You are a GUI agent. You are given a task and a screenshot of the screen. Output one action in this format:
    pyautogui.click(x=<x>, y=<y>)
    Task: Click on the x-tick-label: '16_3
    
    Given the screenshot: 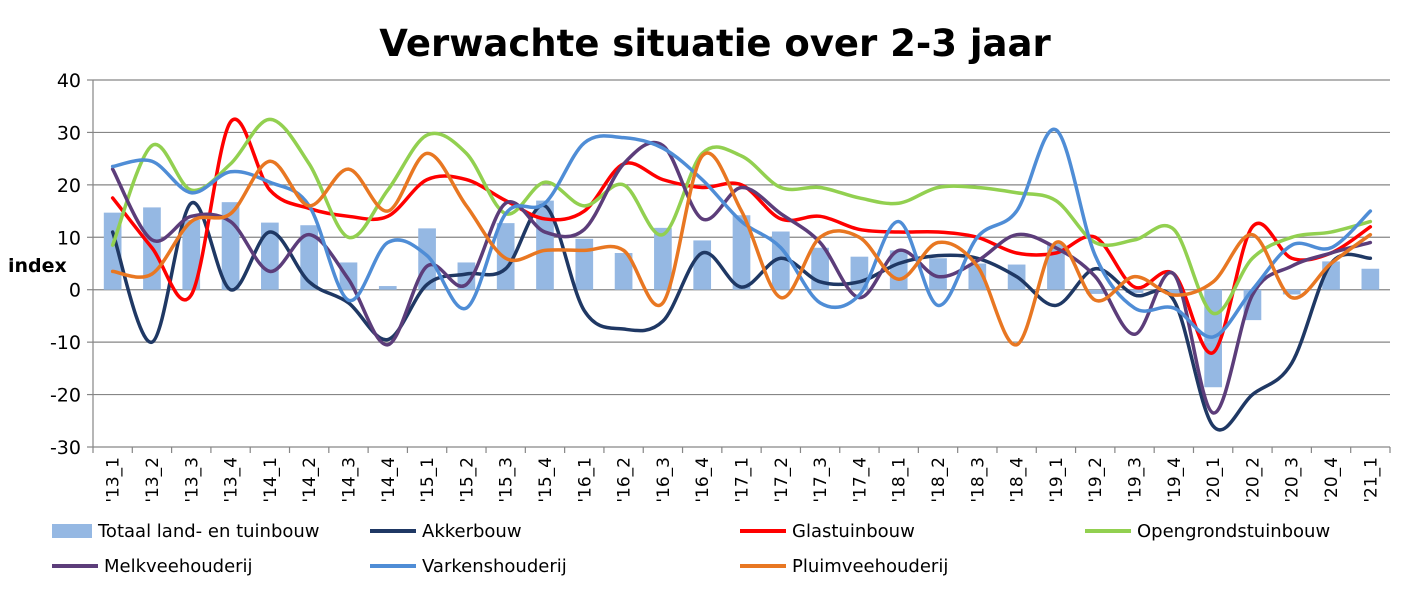 What is the action you would take?
    pyautogui.click(x=664, y=480)
    